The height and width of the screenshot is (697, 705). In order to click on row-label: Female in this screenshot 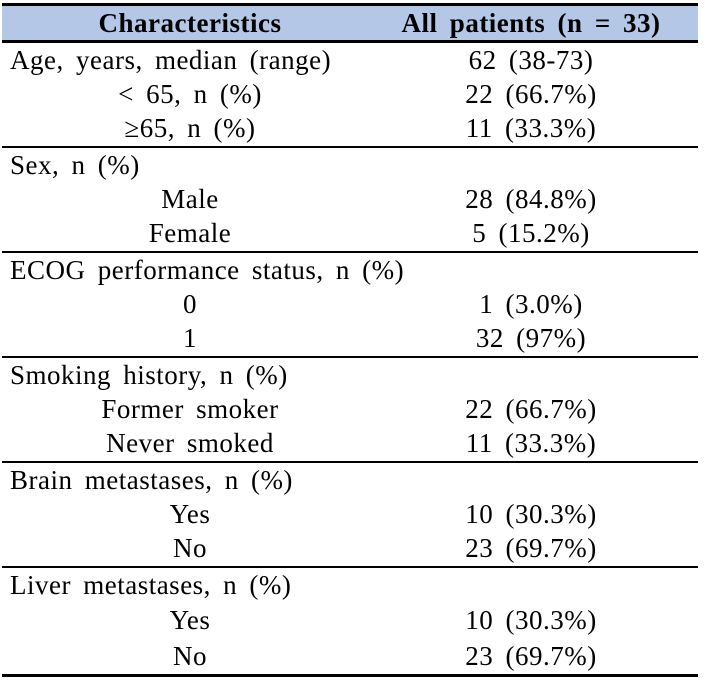, I will do `click(190, 233)`.